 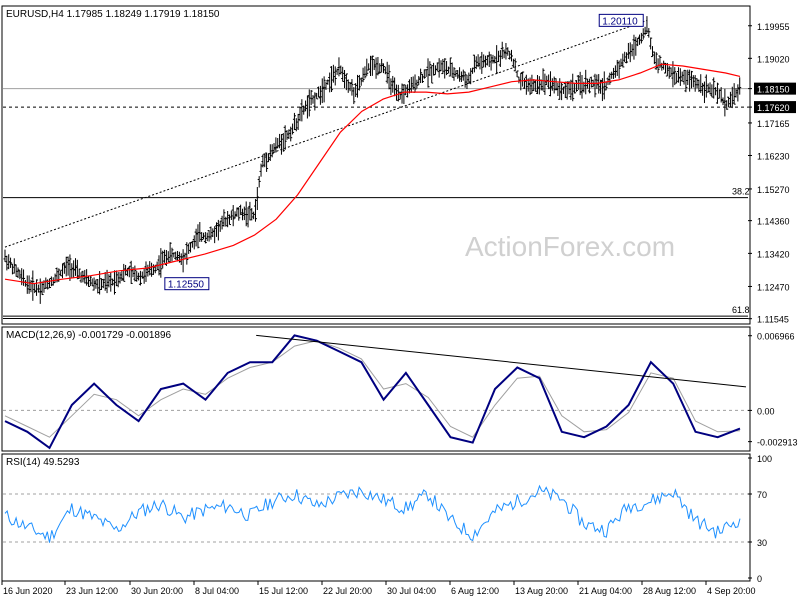 I want to click on rsi-panel-title: RSI(14) 49.5293, so click(x=43, y=462).